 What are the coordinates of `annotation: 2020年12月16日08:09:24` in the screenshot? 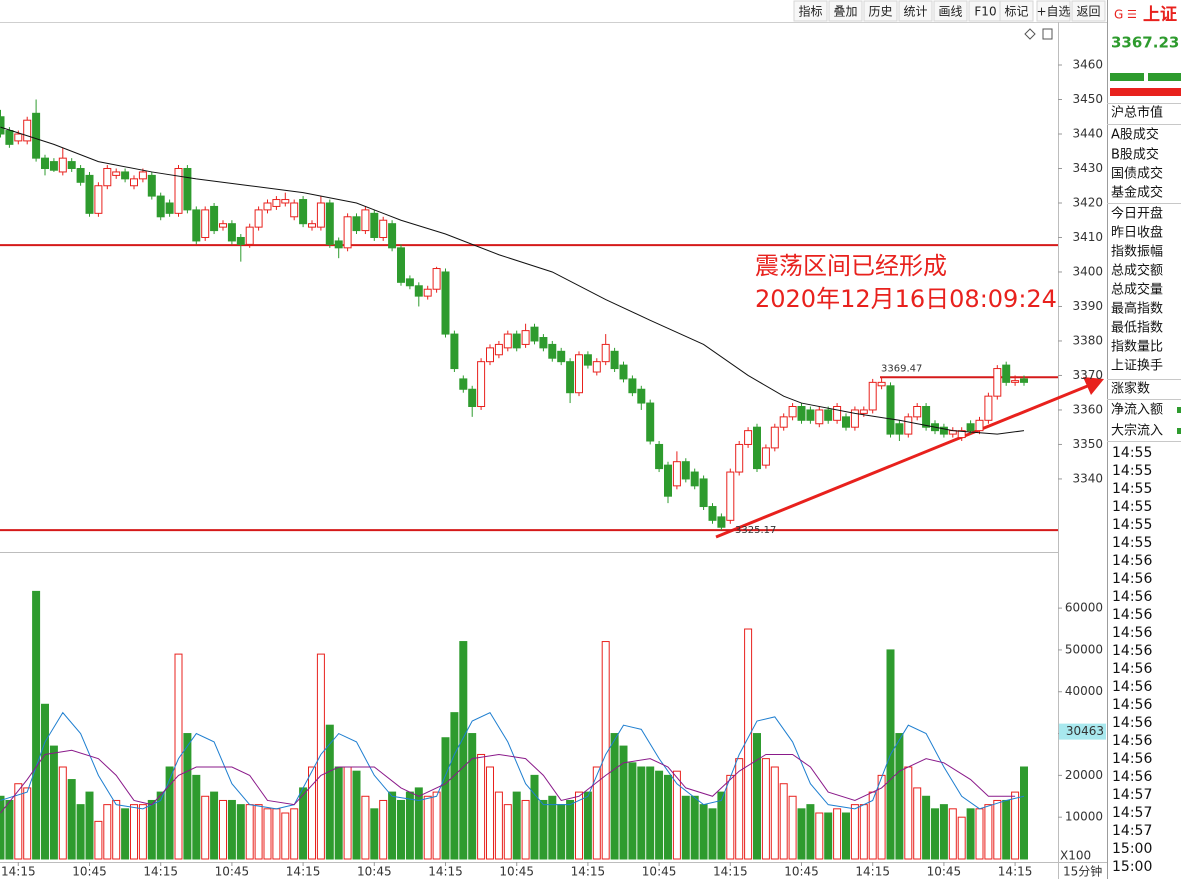 It's located at (906, 299).